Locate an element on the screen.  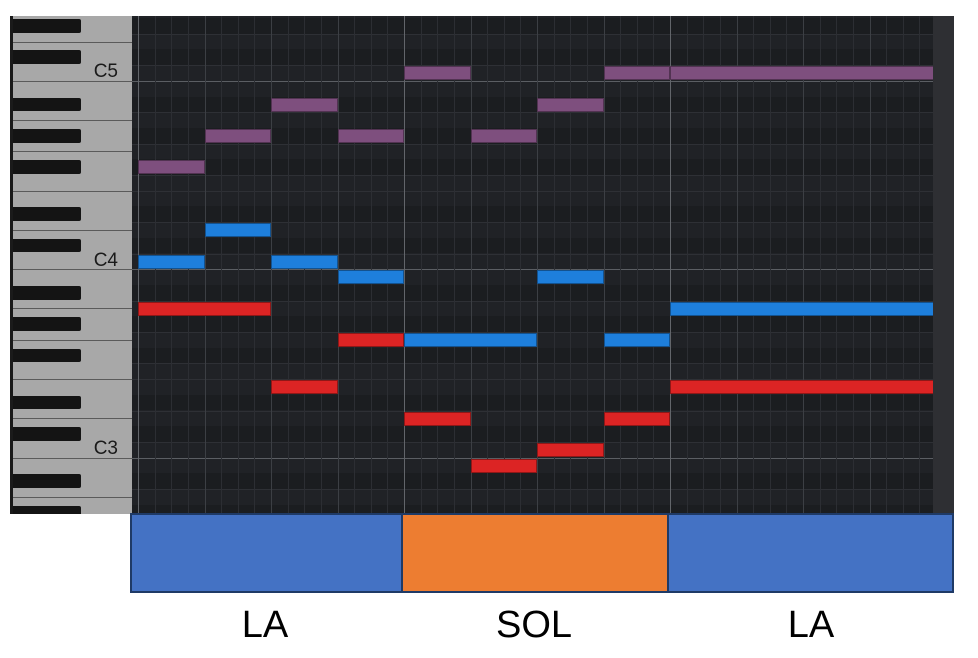
octave-label-c5: C5 is located at coordinates (105, 72).